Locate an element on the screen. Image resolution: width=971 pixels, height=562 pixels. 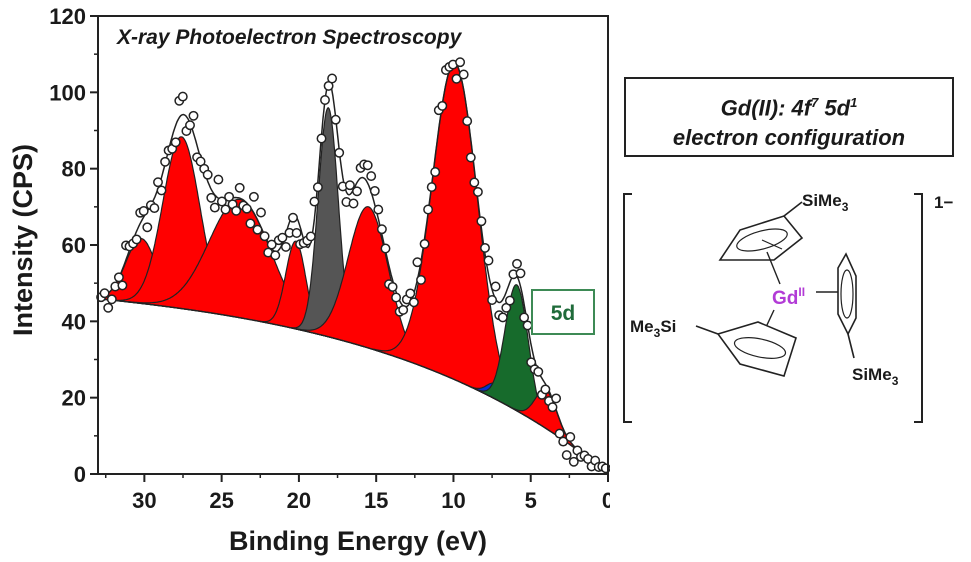
right-bracket is located at coordinates (918, 308).